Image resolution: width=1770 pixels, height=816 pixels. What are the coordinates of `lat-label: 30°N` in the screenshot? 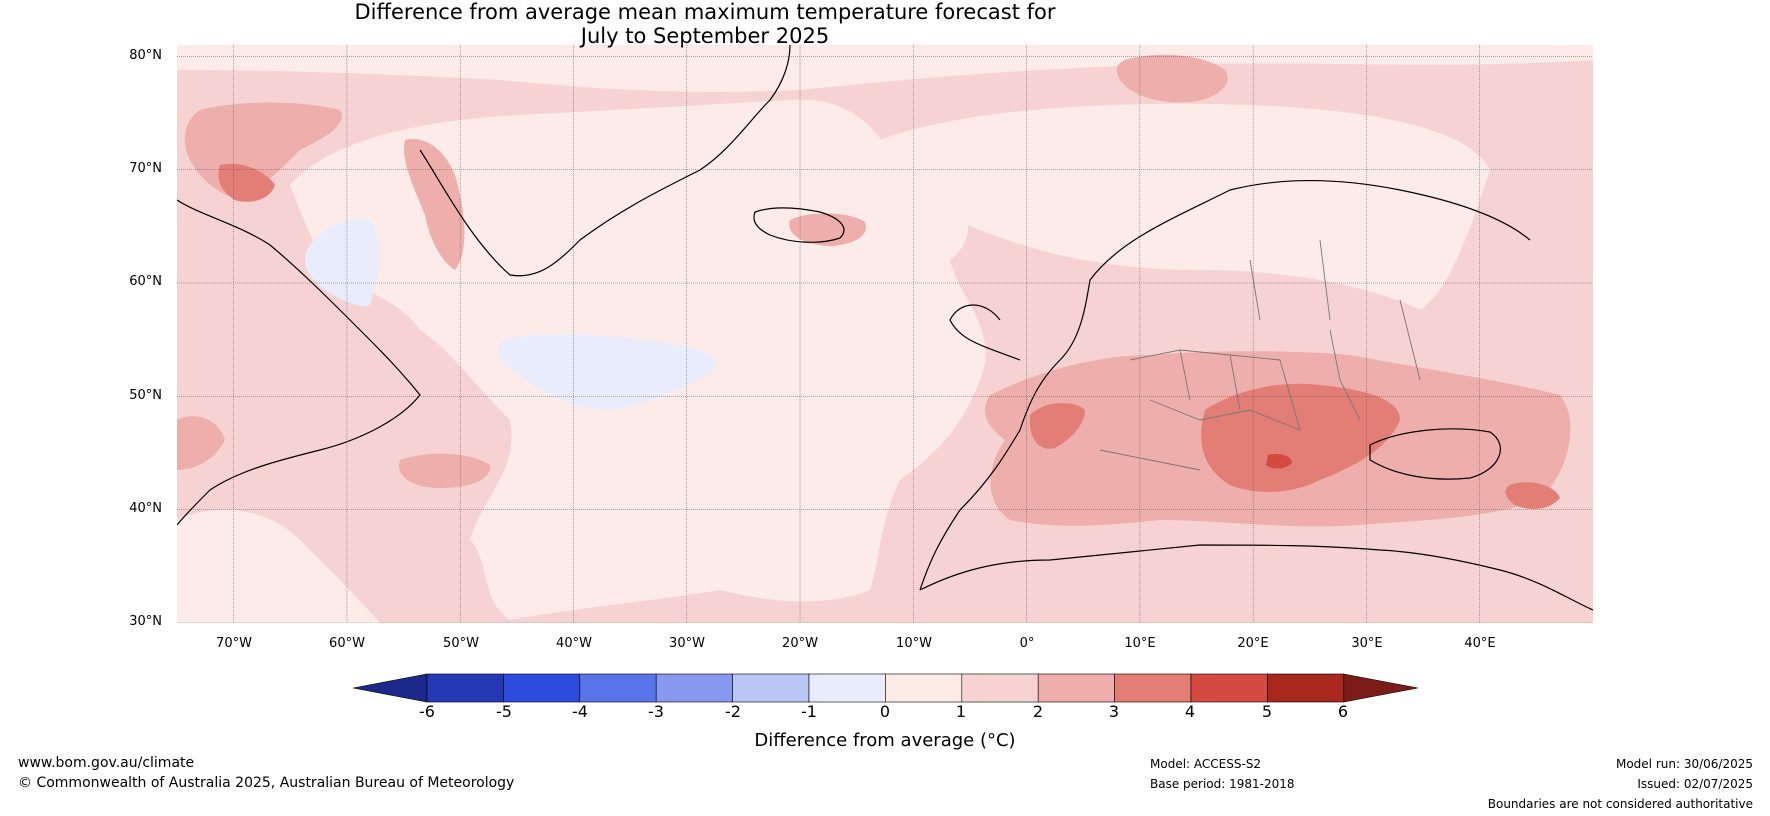 It's located at (145, 621).